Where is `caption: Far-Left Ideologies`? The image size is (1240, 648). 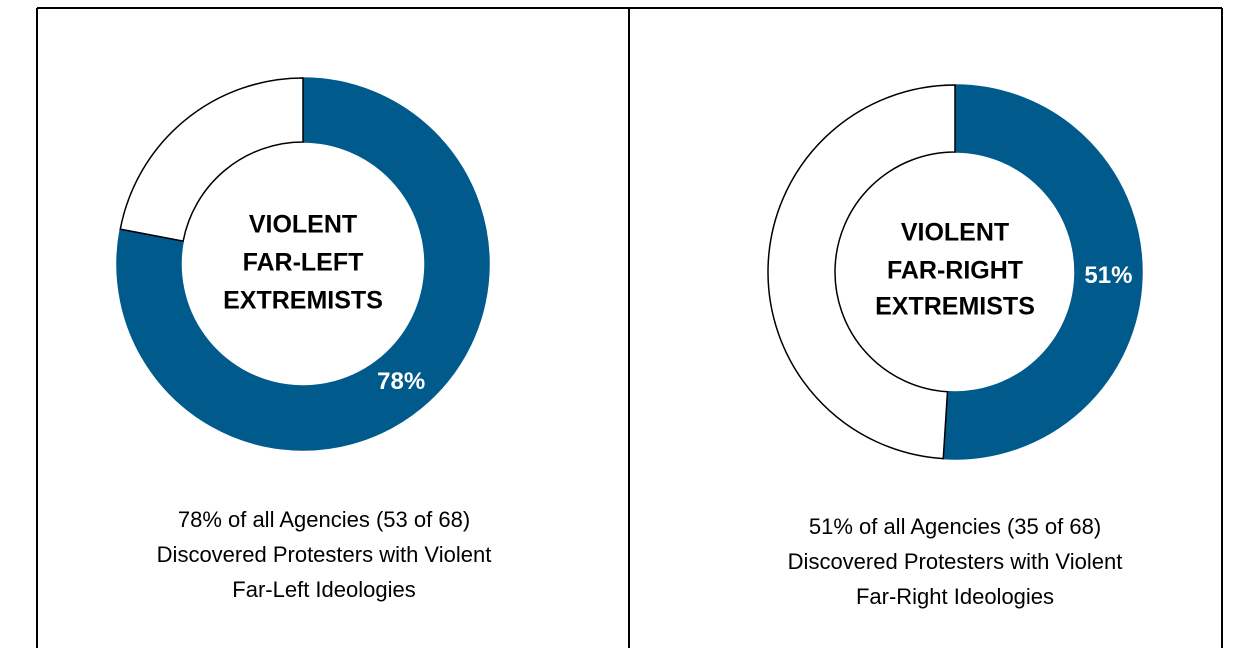 caption: Far-Left Ideologies is located at coordinates (323, 589).